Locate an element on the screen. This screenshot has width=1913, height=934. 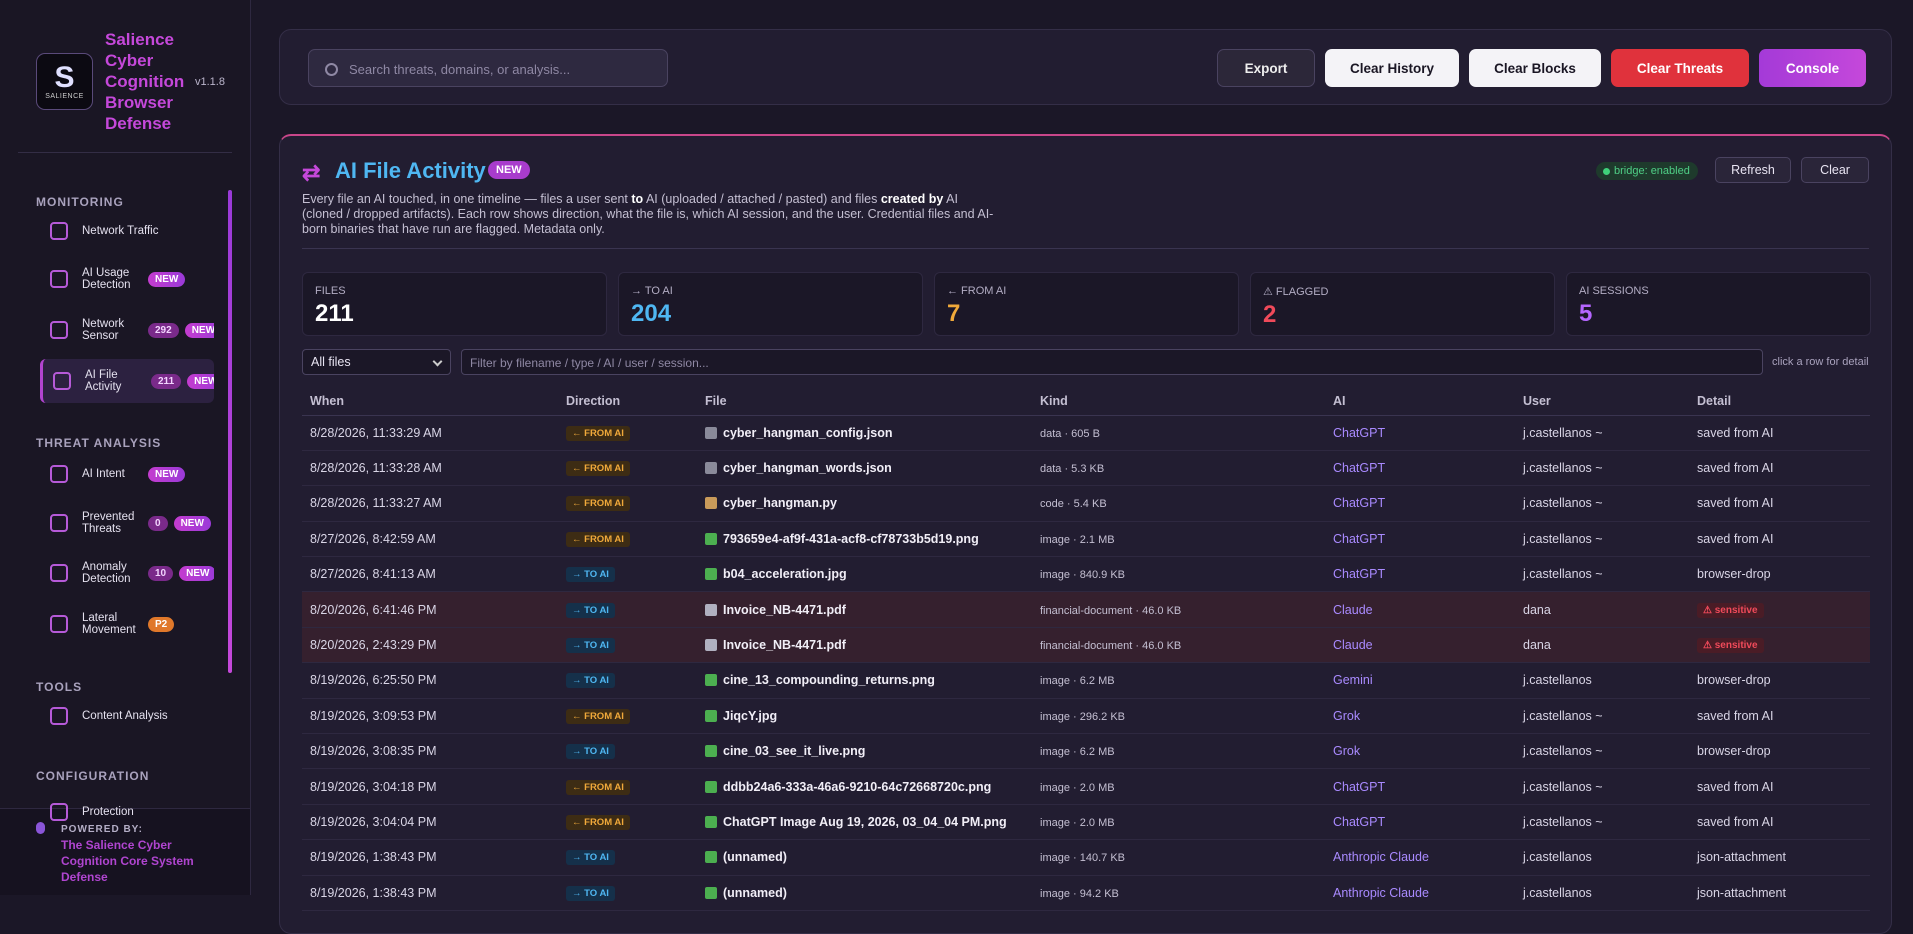
cell-file: cyber_hangman_config.json is located at coordinates (864, 433).